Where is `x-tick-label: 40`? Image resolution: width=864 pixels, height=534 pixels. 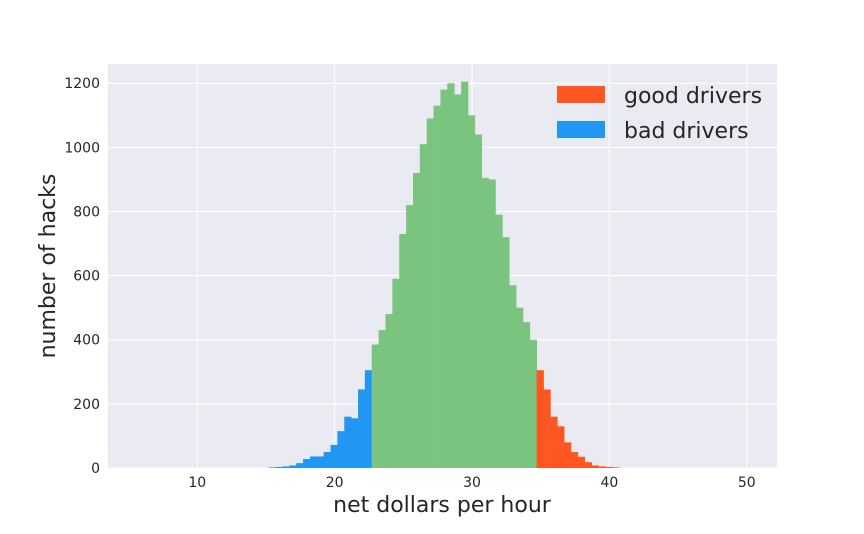 x-tick-label: 40 is located at coordinates (609, 483).